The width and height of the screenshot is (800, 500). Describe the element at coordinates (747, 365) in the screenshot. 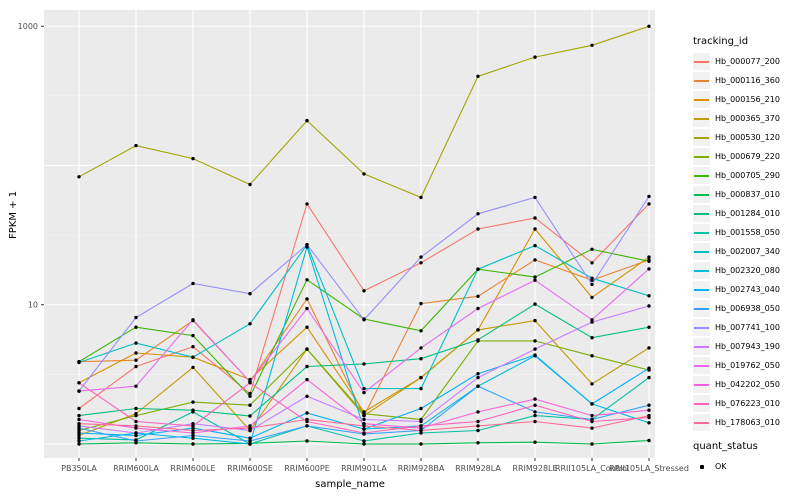

I see `legend-label: Hb_019762_050` at that location.